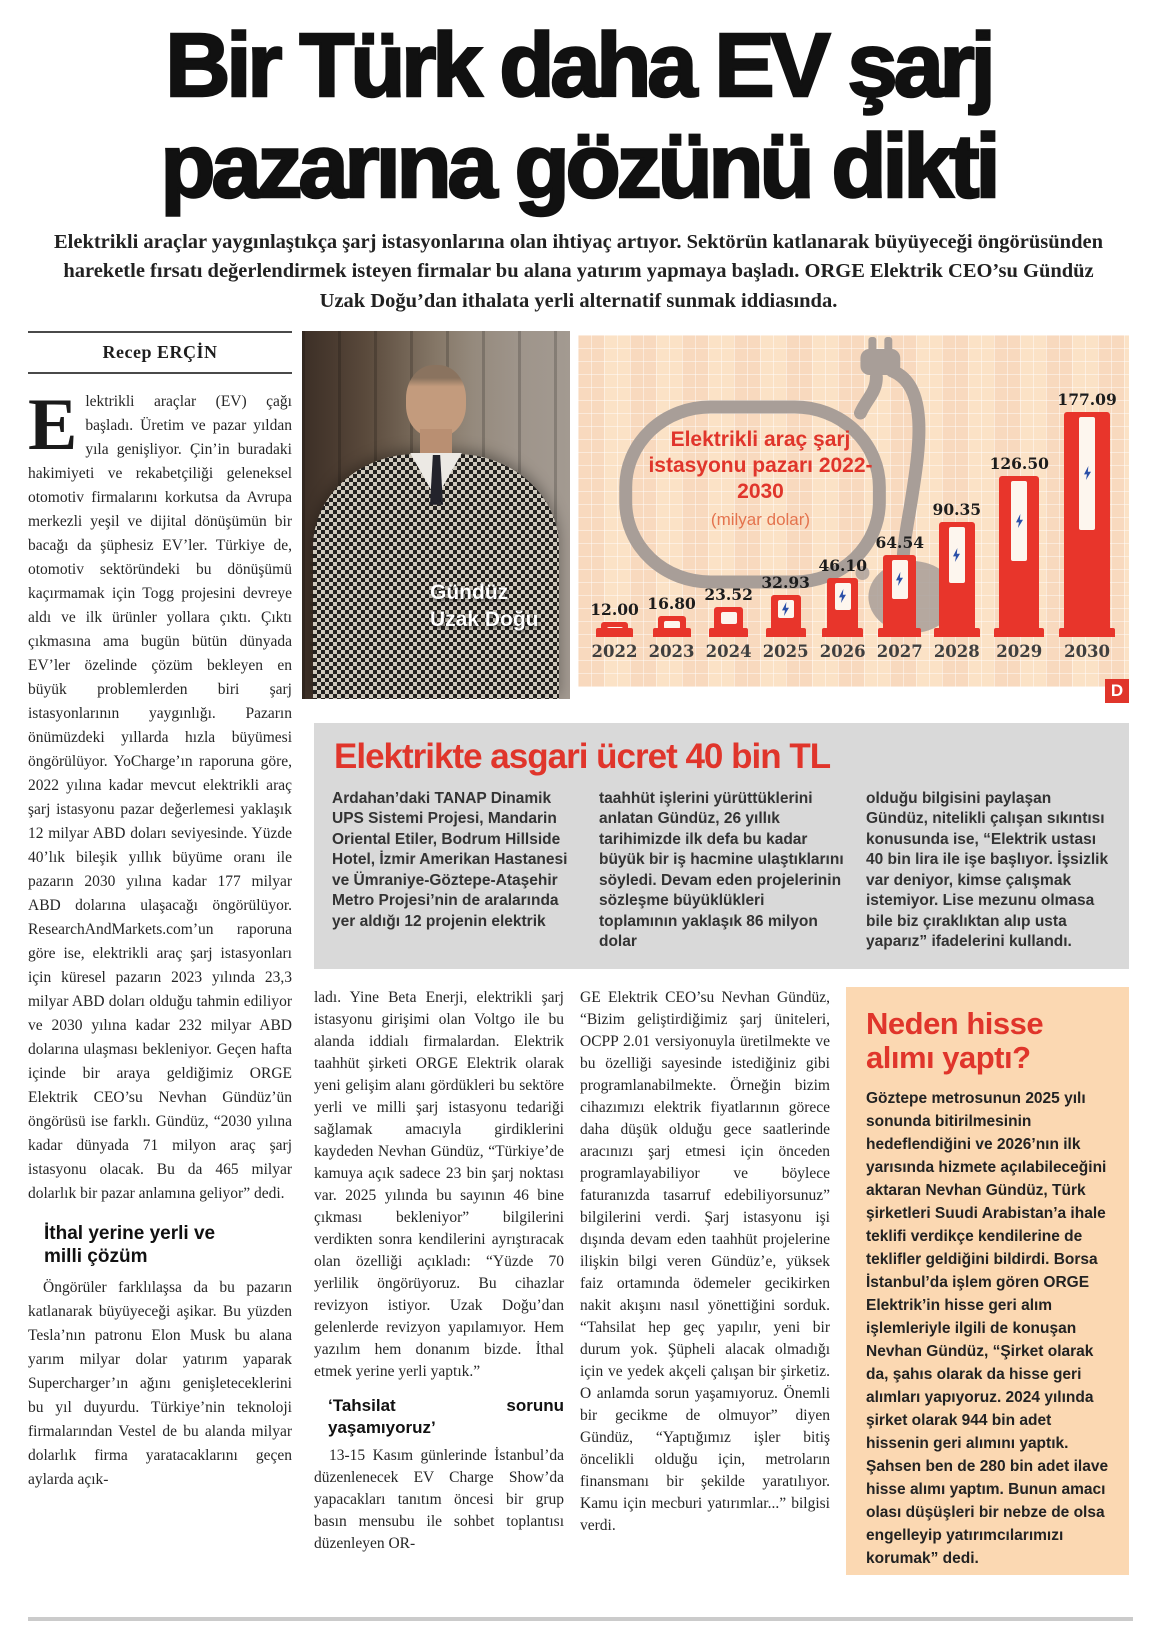 The image size is (1157, 1629). Describe the element at coordinates (1087, 399) in the screenshot. I see `bar-value-label: 177.09` at that location.